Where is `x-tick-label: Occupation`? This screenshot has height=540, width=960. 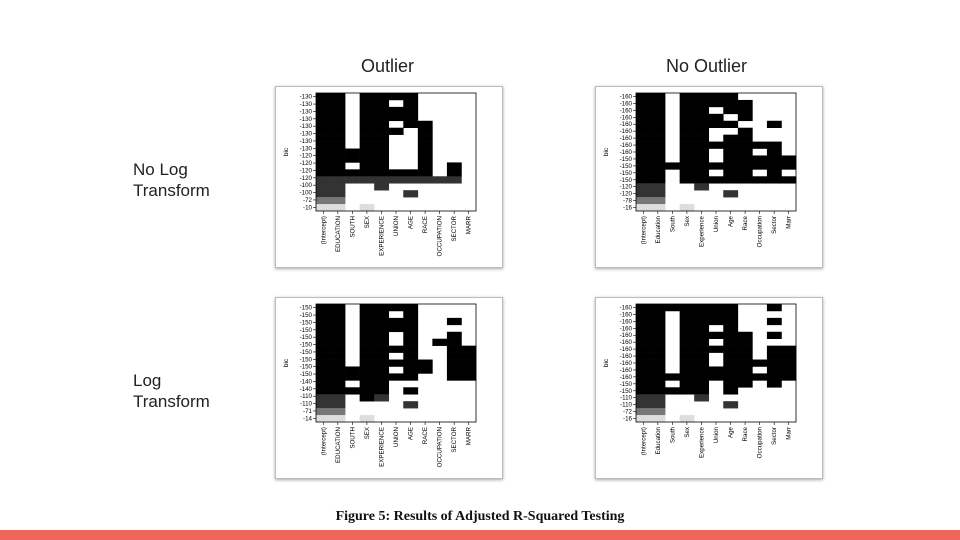
x-tick-label: Occupation is located at coordinates (760, 231).